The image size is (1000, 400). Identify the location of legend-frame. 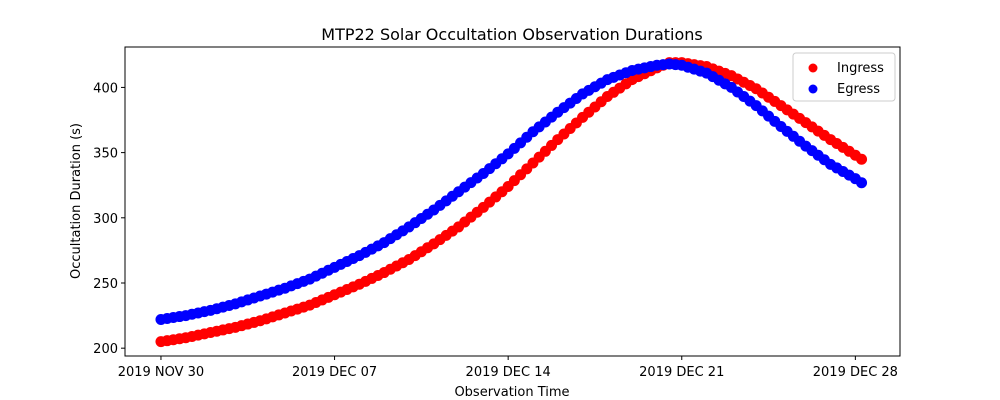
(844, 77).